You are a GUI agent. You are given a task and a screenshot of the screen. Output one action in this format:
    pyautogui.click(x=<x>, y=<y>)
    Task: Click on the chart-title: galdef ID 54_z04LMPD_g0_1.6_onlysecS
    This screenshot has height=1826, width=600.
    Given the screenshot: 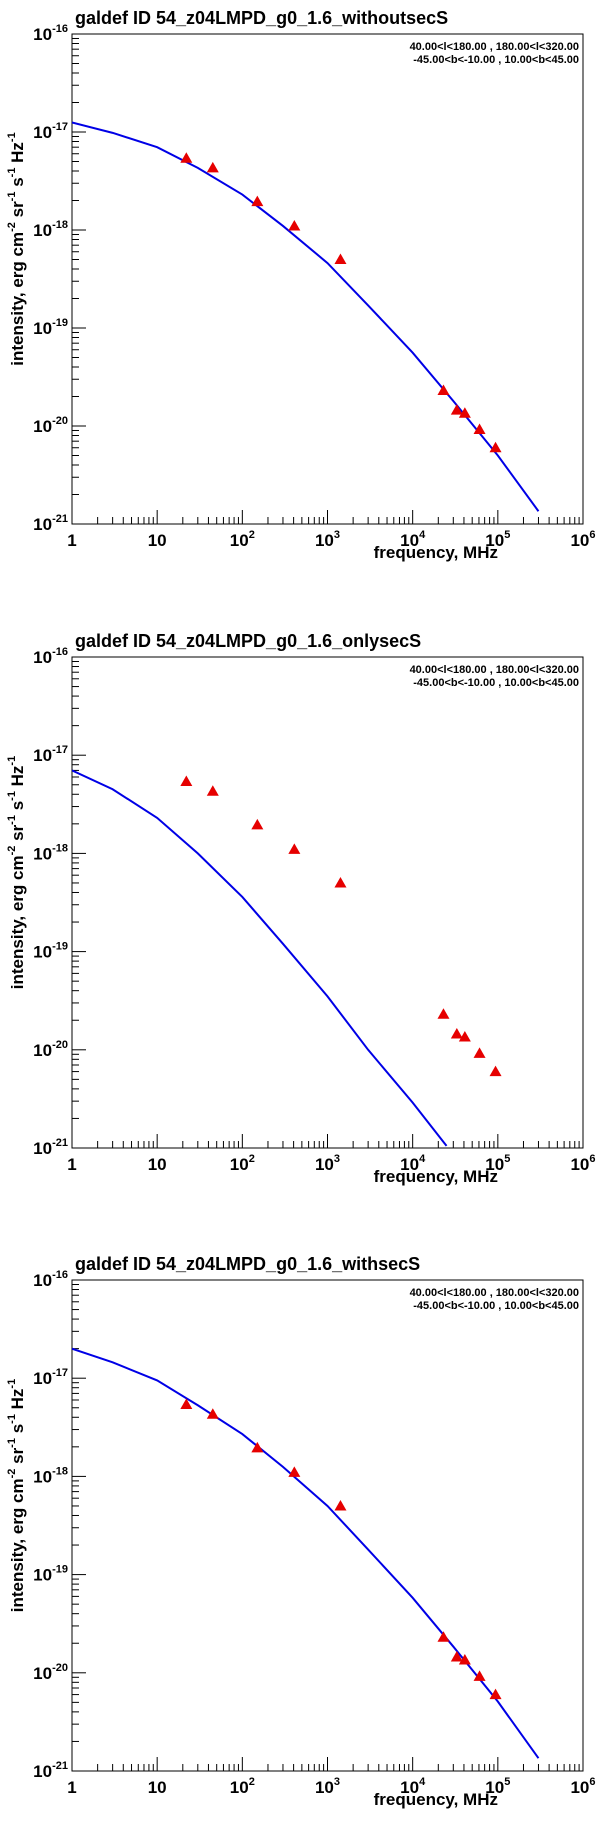 What is the action you would take?
    pyautogui.click(x=248, y=641)
    